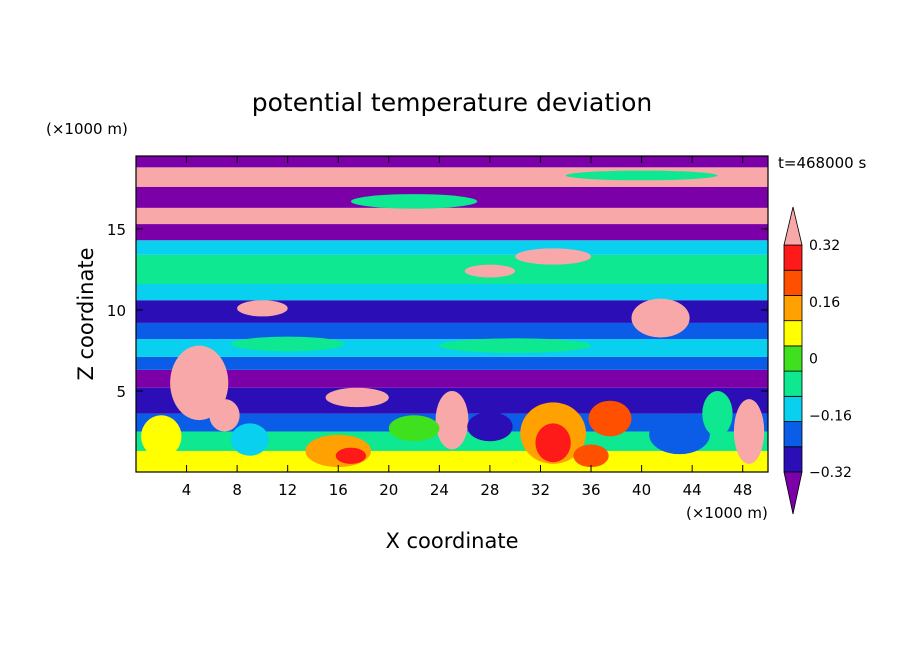 Image resolution: width=904 pixels, height=654 pixels. What do you see at coordinates (590, 490) in the screenshot?
I see `x-tick-label: 36` at bounding box center [590, 490].